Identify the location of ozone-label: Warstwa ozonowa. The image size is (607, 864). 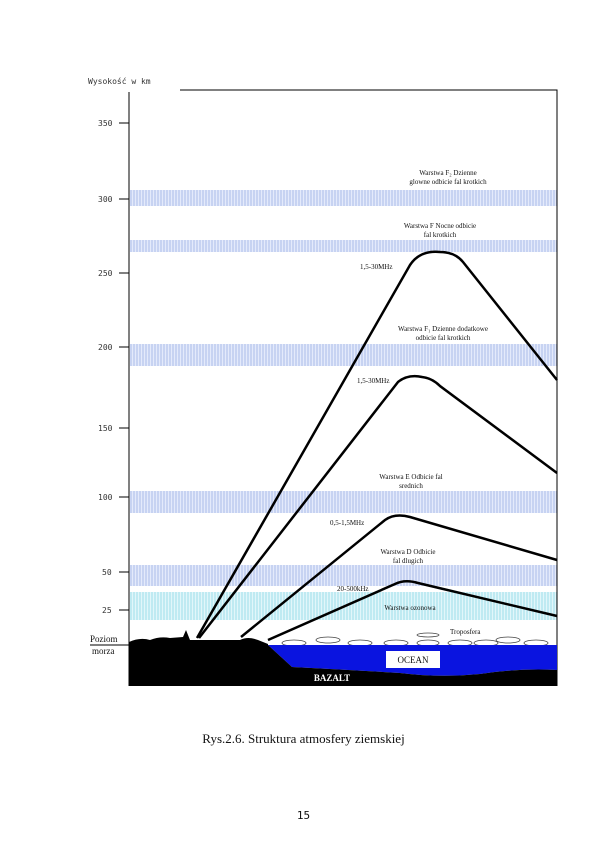
(410, 608).